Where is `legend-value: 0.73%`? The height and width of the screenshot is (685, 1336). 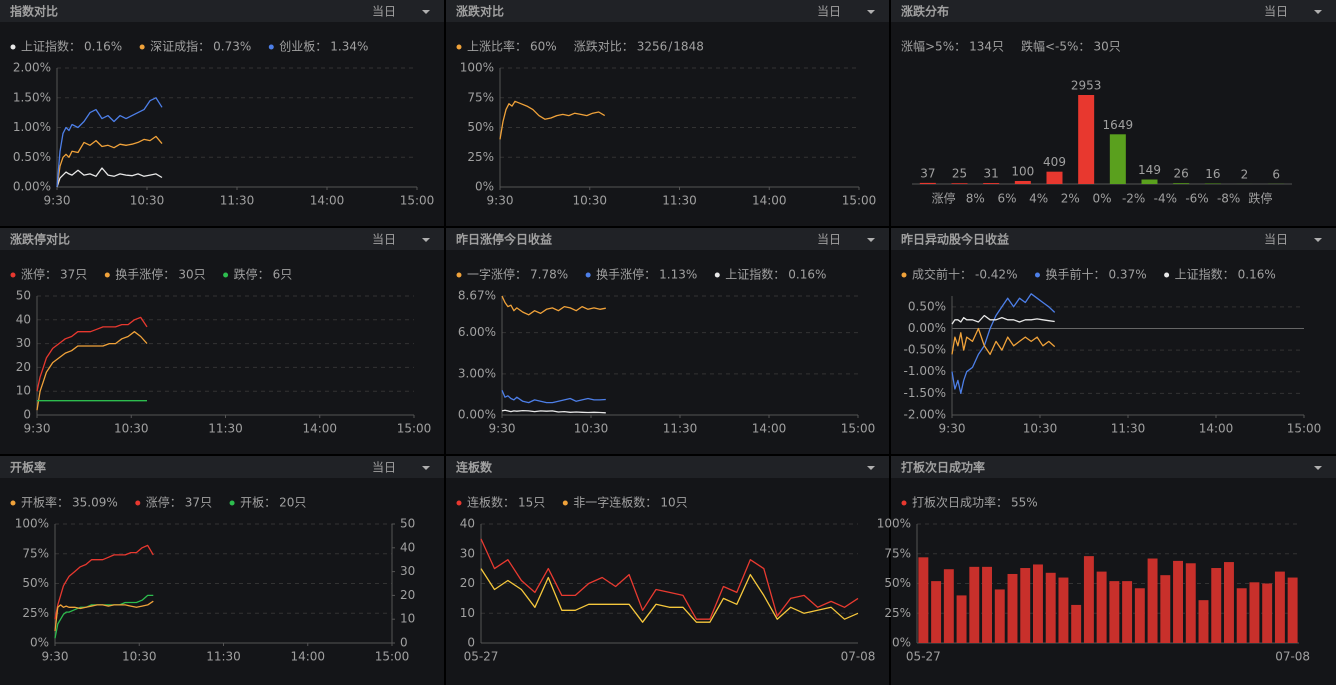
legend-value: 0.73% is located at coordinates (232, 47).